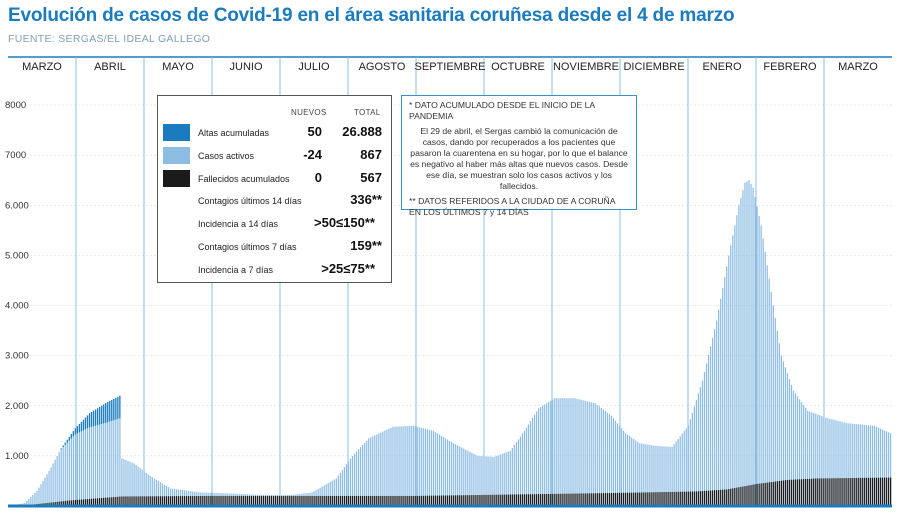 The height and width of the screenshot is (515, 900). What do you see at coordinates (178, 67) in the screenshot?
I see `month-label: MAYO` at bounding box center [178, 67].